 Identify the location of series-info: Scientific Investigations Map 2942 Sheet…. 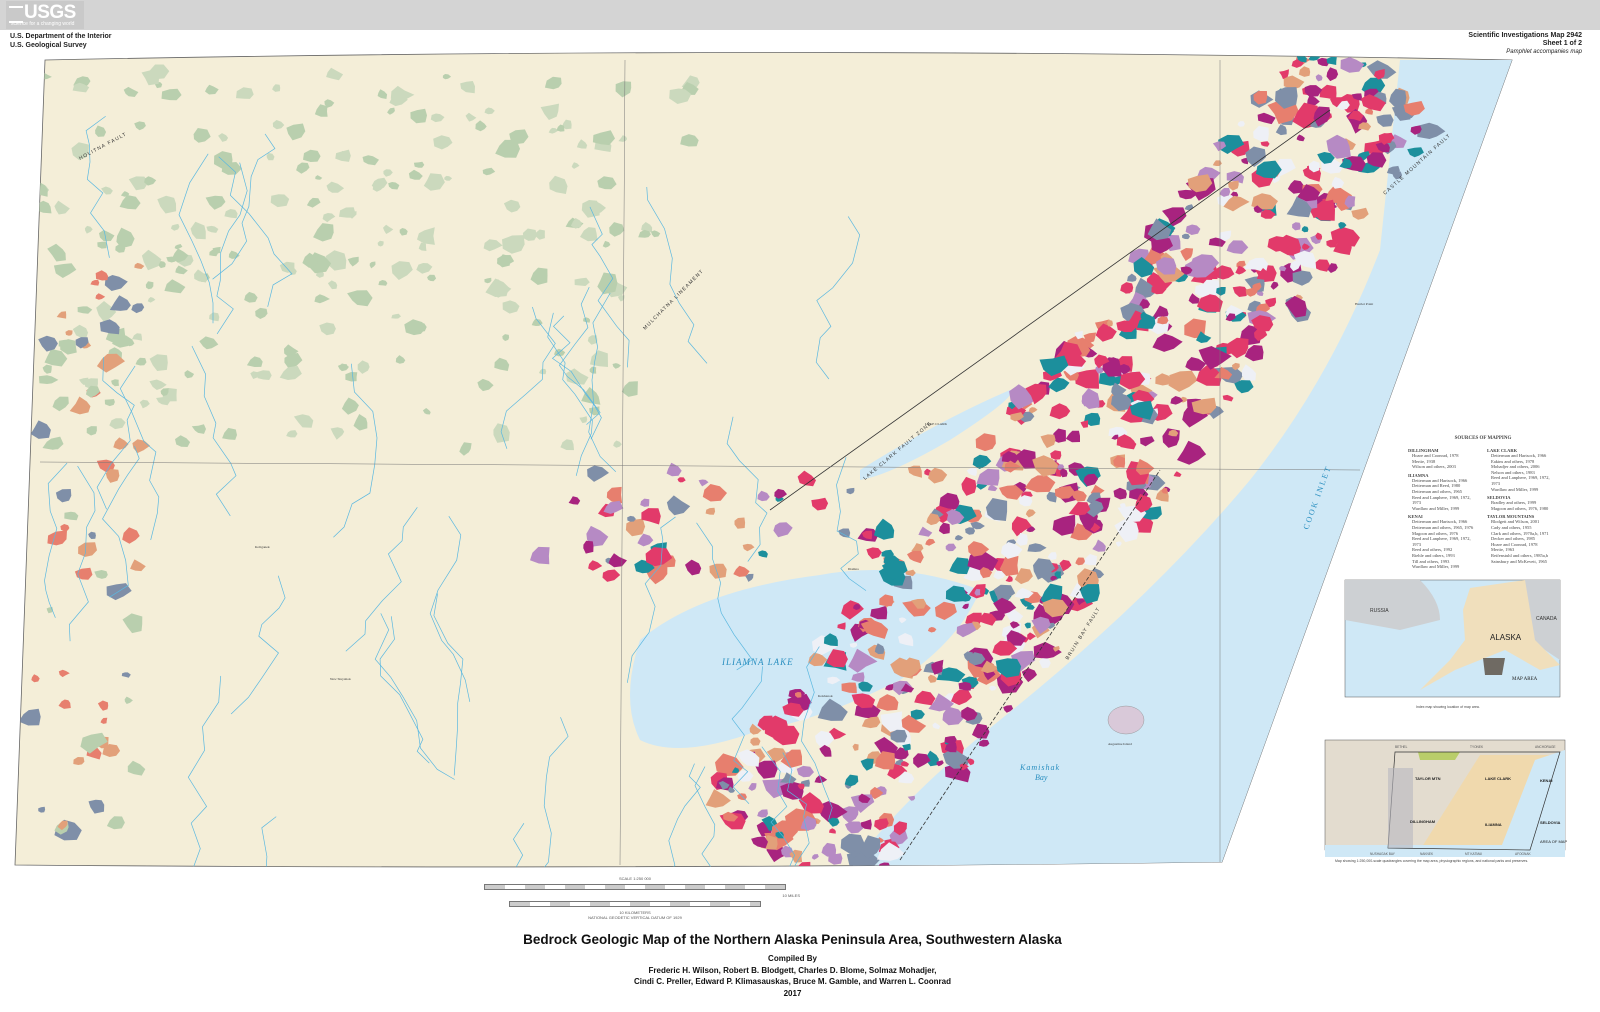
(1525, 44).